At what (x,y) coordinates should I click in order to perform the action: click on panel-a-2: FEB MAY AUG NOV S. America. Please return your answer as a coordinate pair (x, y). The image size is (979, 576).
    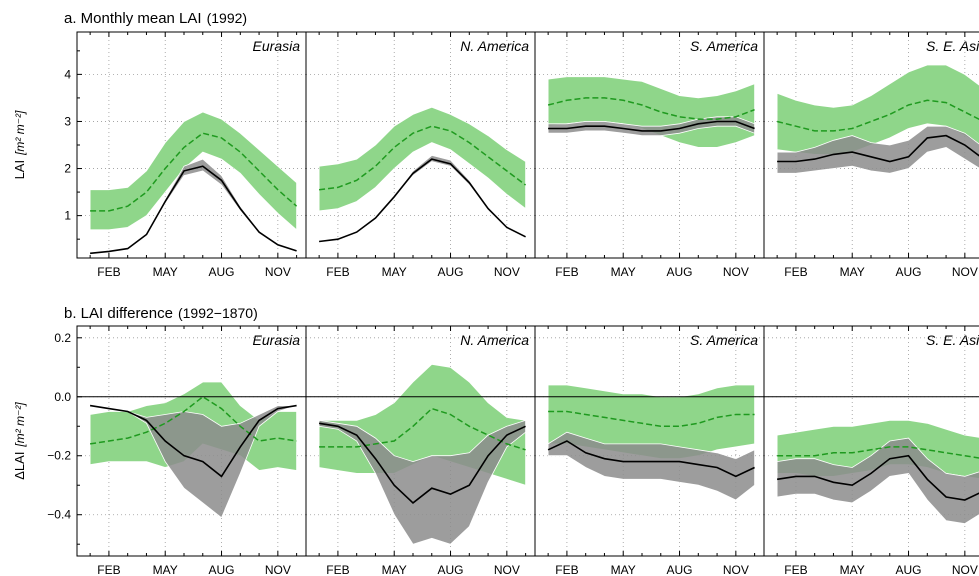
    Looking at the image, I should click on (649, 155).